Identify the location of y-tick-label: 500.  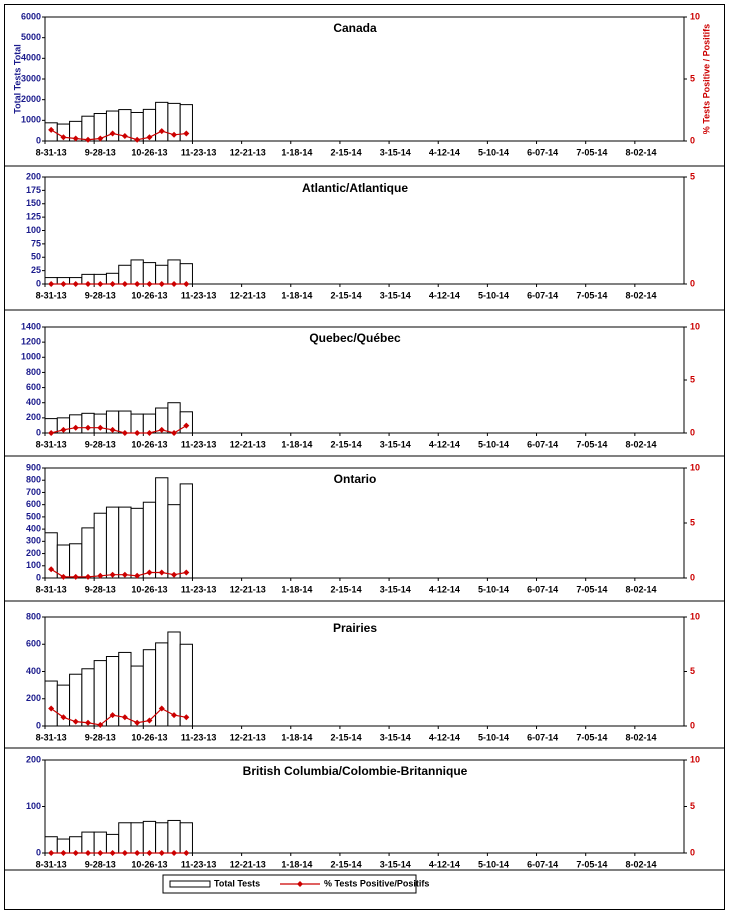
(33, 516).